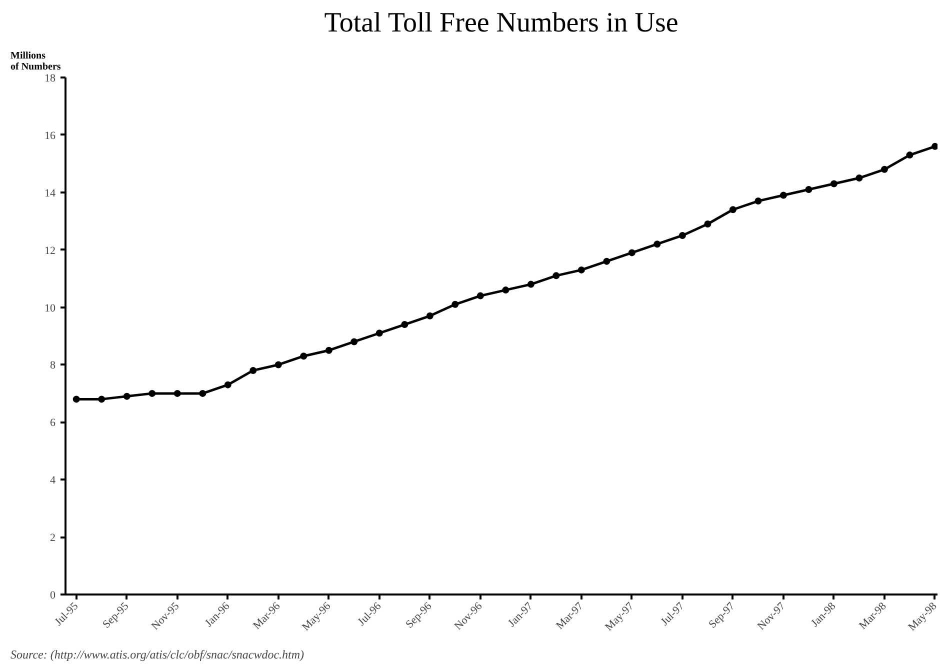  What do you see at coordinates (53, 480) in the screenshot?
I see `y-tick-label: 4` at bounding box center [53, 480].